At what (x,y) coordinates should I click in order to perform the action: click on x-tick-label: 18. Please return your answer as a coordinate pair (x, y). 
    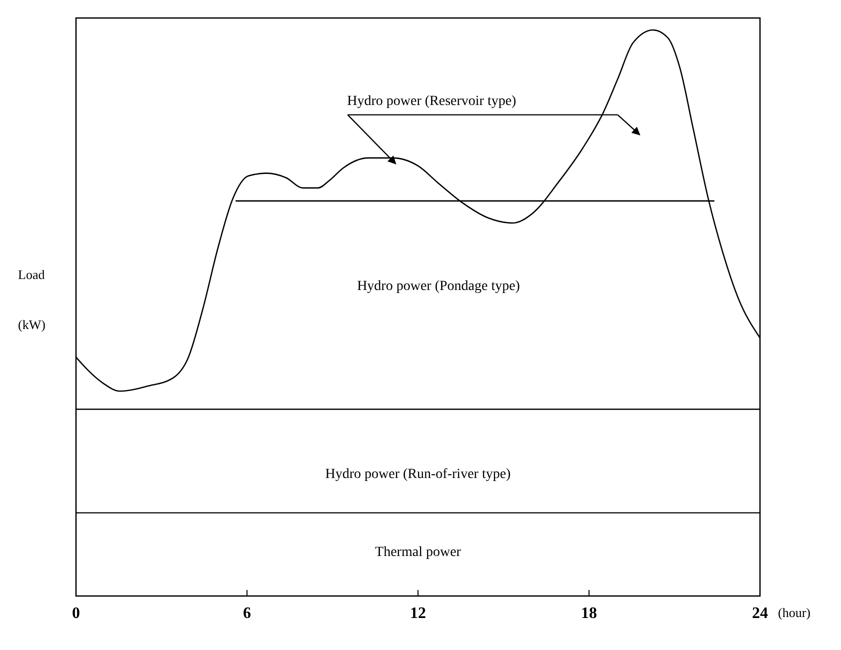
    Looking at the image, I should click on (589, 613).